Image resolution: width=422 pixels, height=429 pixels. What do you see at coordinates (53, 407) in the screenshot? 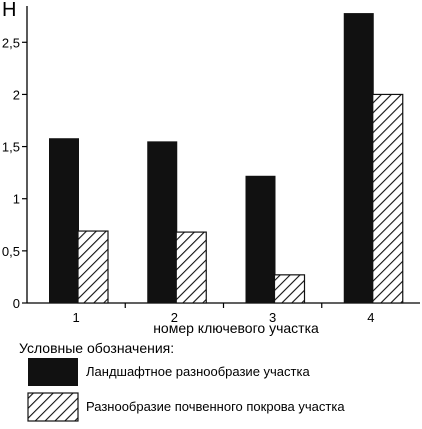
I see `legend-swatch-hatched` at bounding box center [53, 407].